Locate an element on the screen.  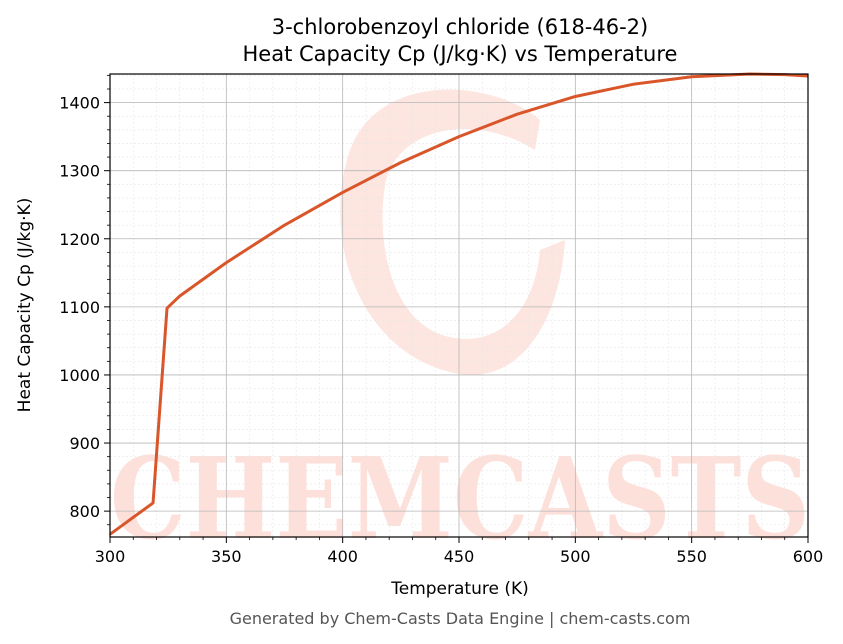
x-axis-label: Temperature (K) is located at coordinates (459, 589).